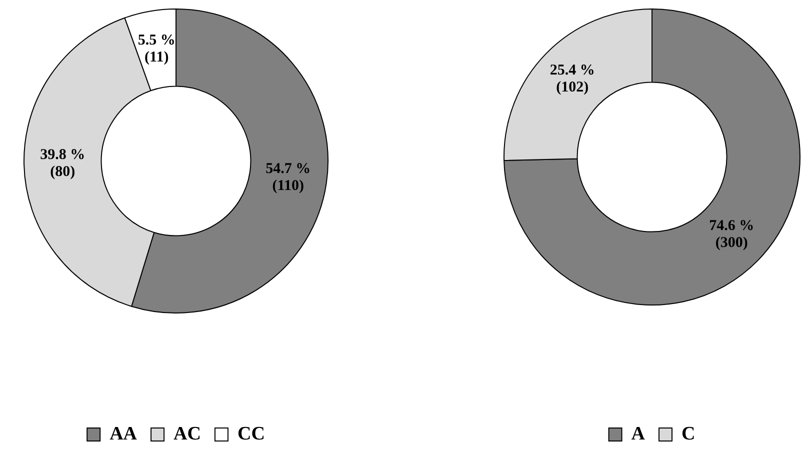 This screenshot has width=803, height=462. What do you see at coordinates (157, 49) in the screenshot?
I see `data-label: 5.5 % (11)` at bounding box center [157, 49].